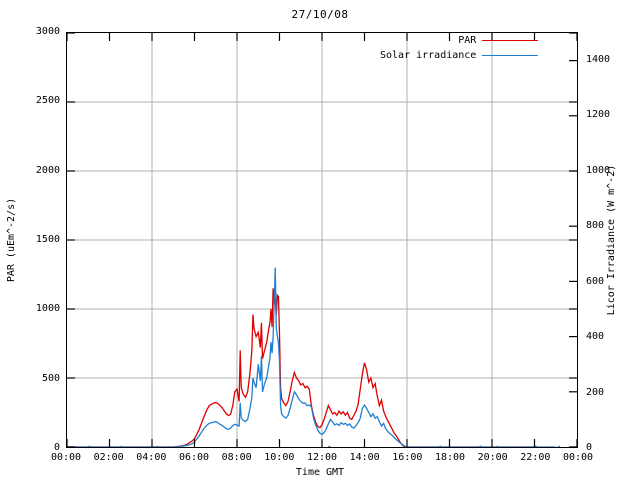 This screenshot has width=640, height=480. Describe the element at coordinates (595, 337) in the screenshot. I see `y-tick-right-400: 400` at that location.